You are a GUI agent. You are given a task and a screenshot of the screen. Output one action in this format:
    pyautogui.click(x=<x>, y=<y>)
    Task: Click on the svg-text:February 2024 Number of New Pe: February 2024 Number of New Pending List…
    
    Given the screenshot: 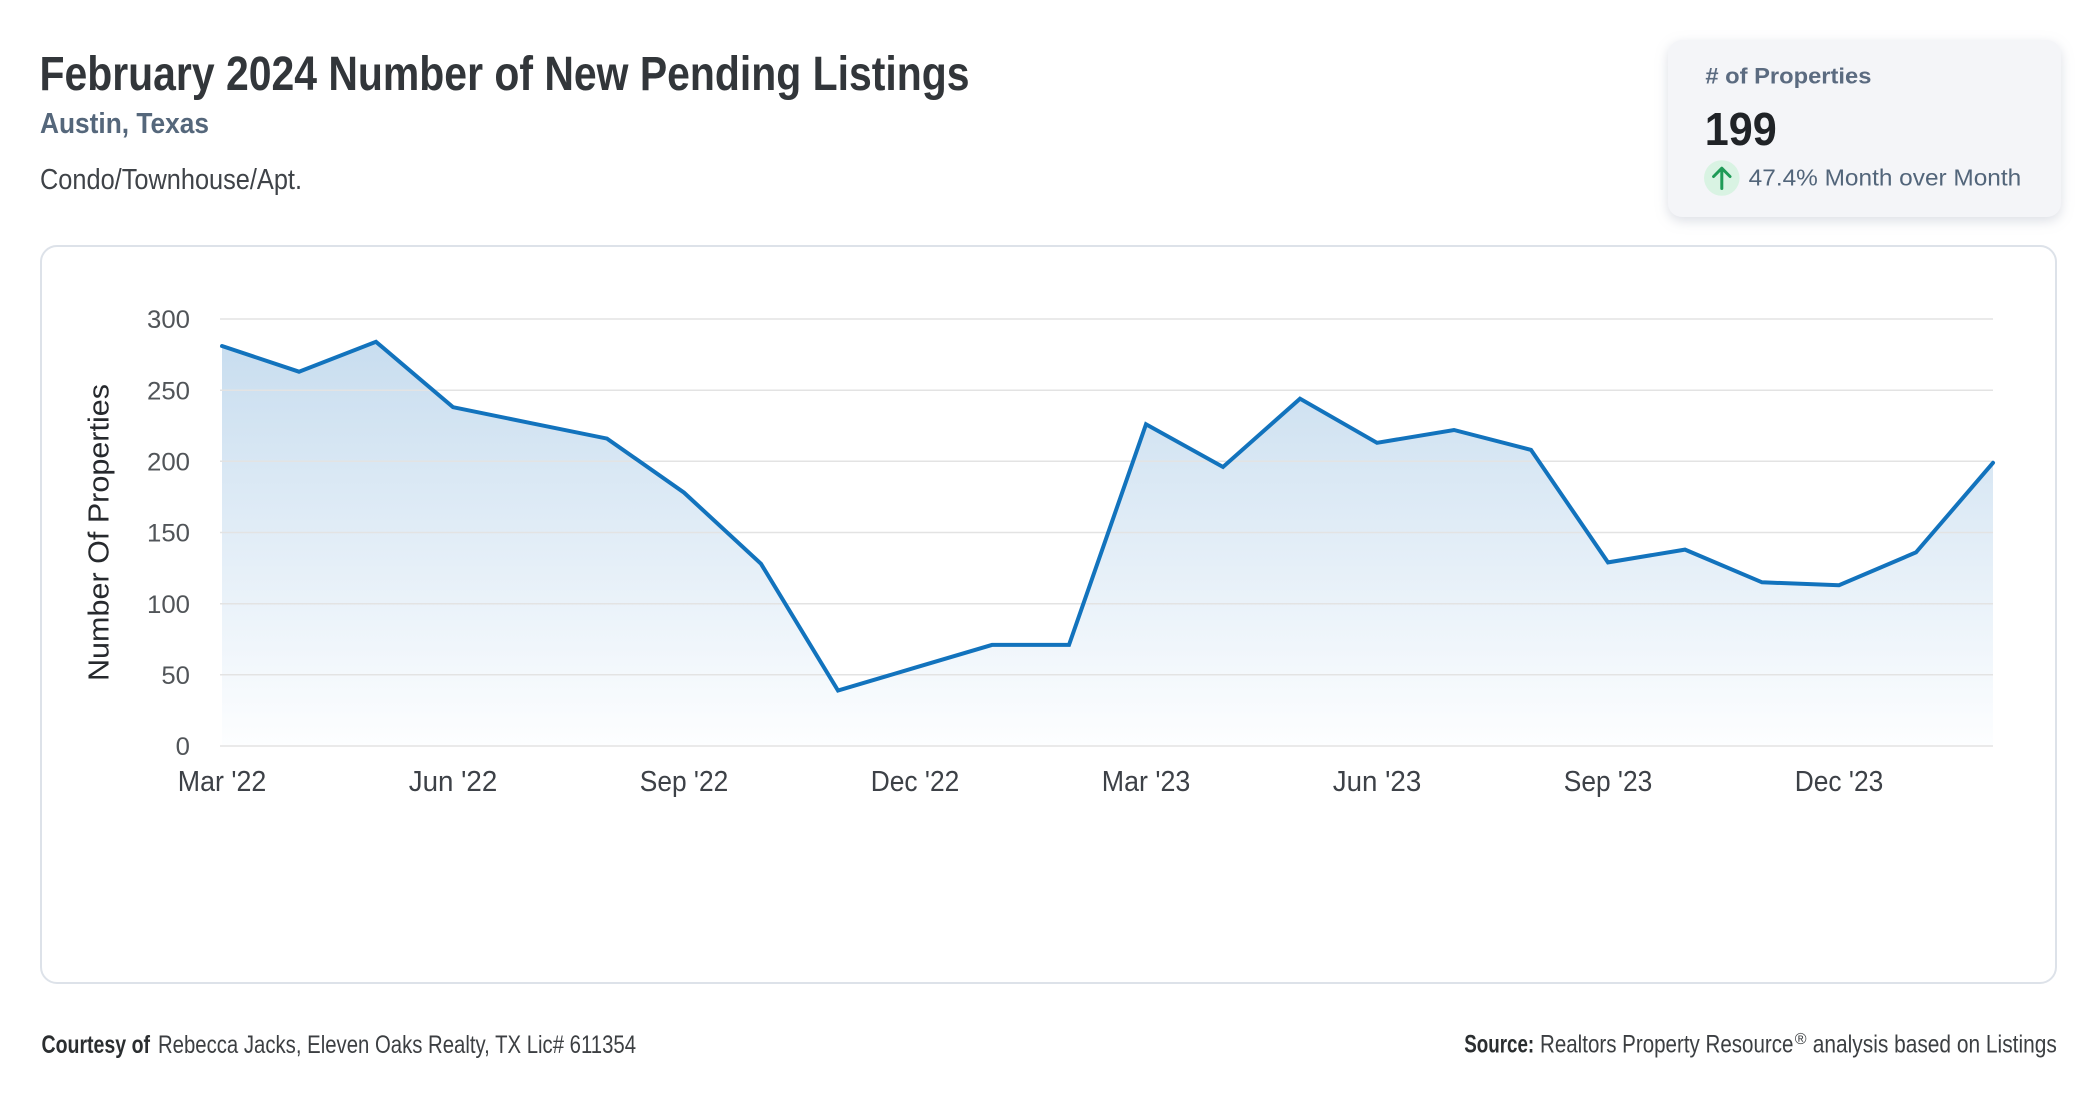 What is the action you would take?
    pyautogui.click(x=505, y=74)
    